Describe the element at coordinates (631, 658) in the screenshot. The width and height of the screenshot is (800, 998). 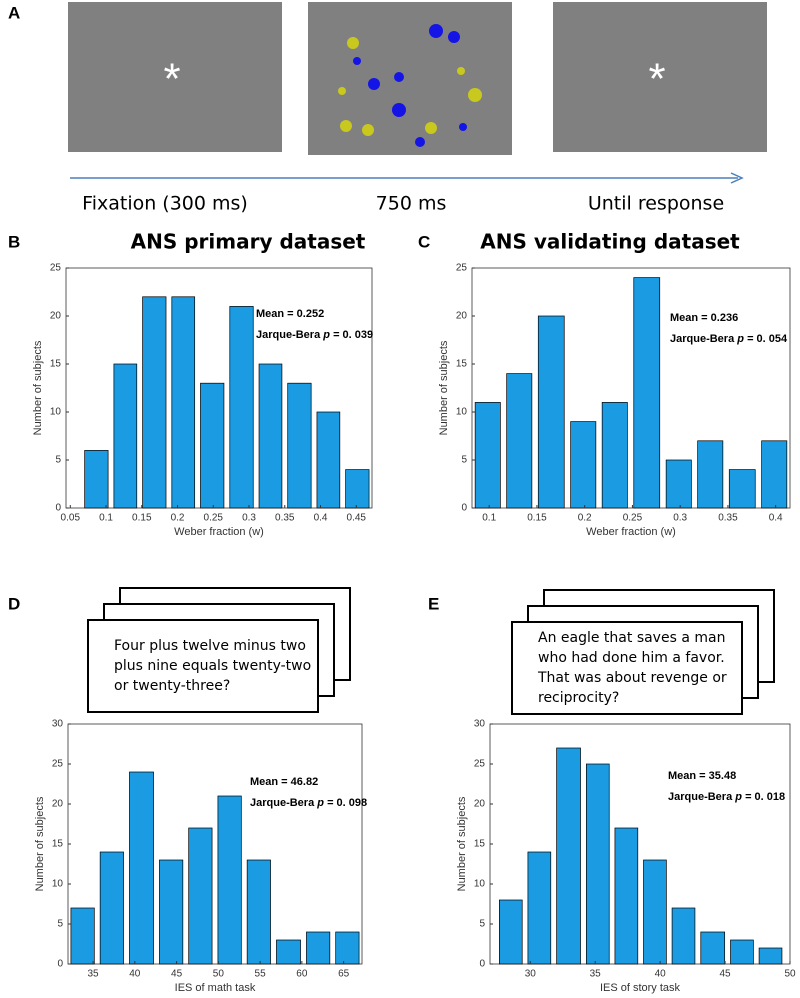
I see `card-text: who had done him a favor.` at that location.